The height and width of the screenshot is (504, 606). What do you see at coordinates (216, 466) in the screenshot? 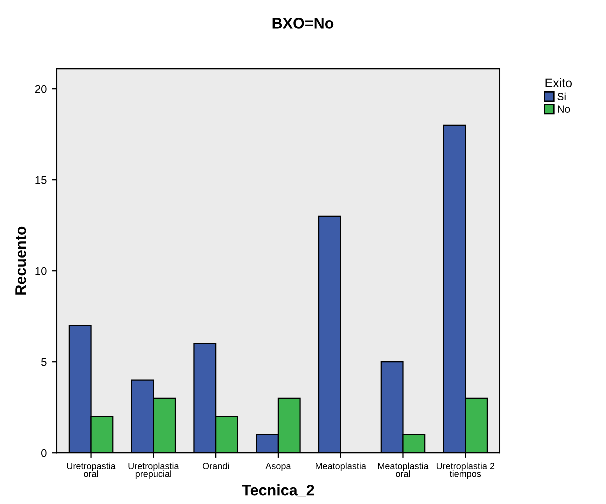
I see `x-tick-label: Orandi` at bounding box center [216, 466].